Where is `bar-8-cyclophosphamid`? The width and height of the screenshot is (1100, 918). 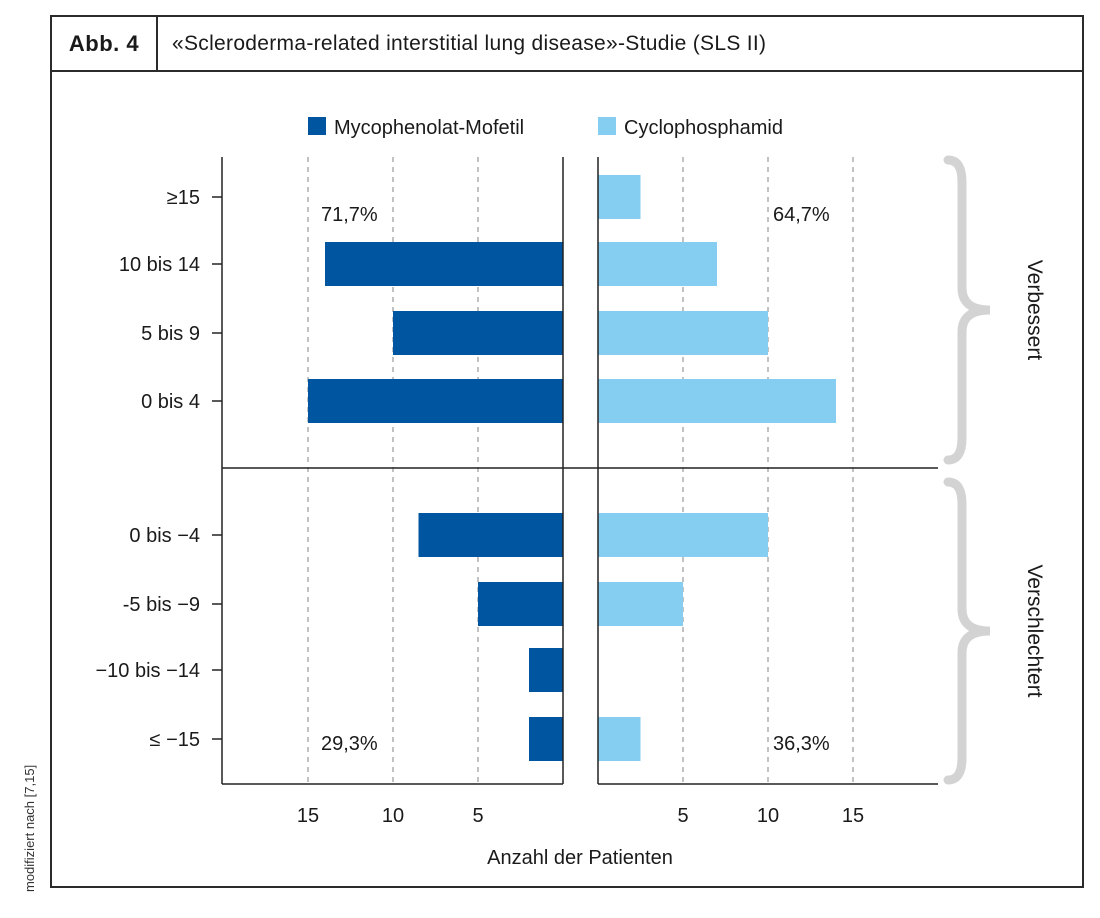
bar-8-cyclophosphamid is located at coordinates (619, 739).